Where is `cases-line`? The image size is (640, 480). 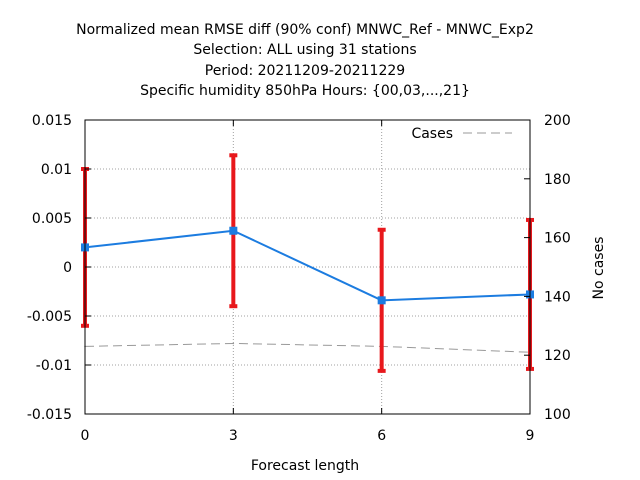 cases-line is located at coordinates (307, 347).